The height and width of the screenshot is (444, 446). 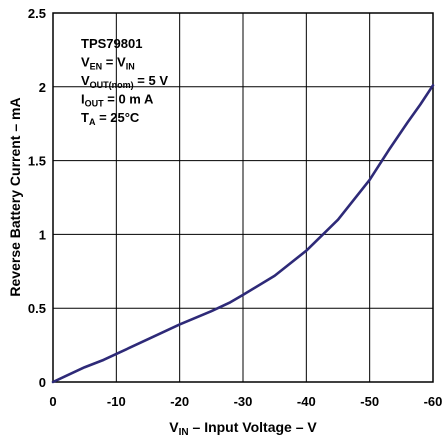 What do you see at coordinates (117, 100) in the screenshot?
I see `annotation-line: IOUT = 0 m A` at bounding box center [117, 100].